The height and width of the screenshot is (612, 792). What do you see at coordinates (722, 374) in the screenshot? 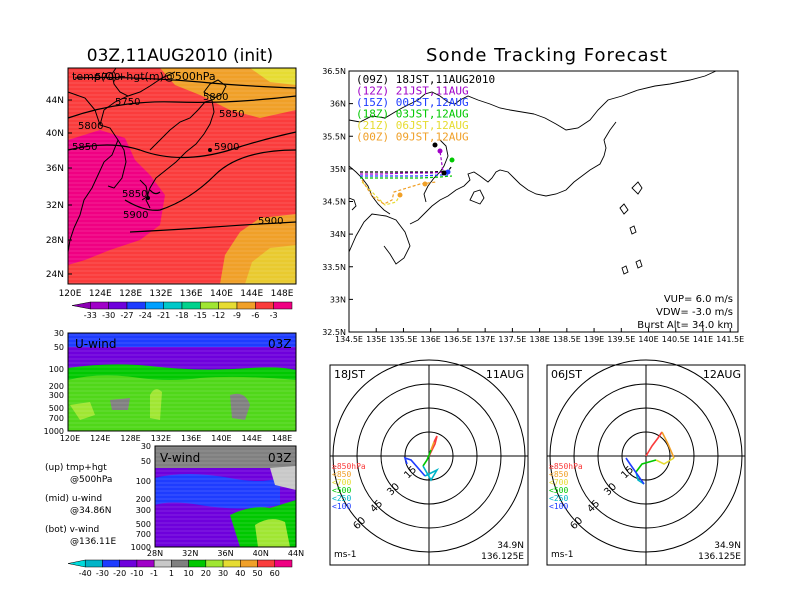
I see `hodograph-date: 12AUG` at bounding box center [722, 374].